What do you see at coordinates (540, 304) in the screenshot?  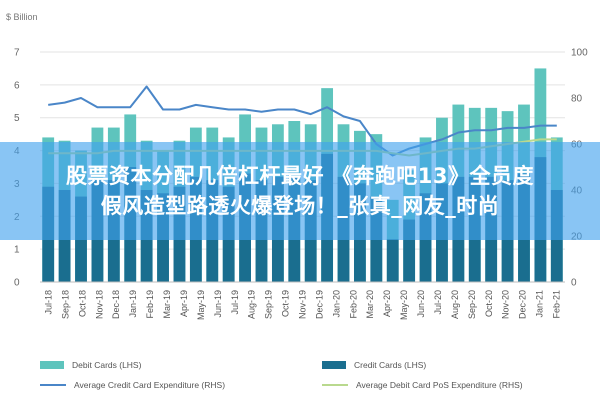 I see `x-tick-label: Jan-21` at bounding box center [540, 304].